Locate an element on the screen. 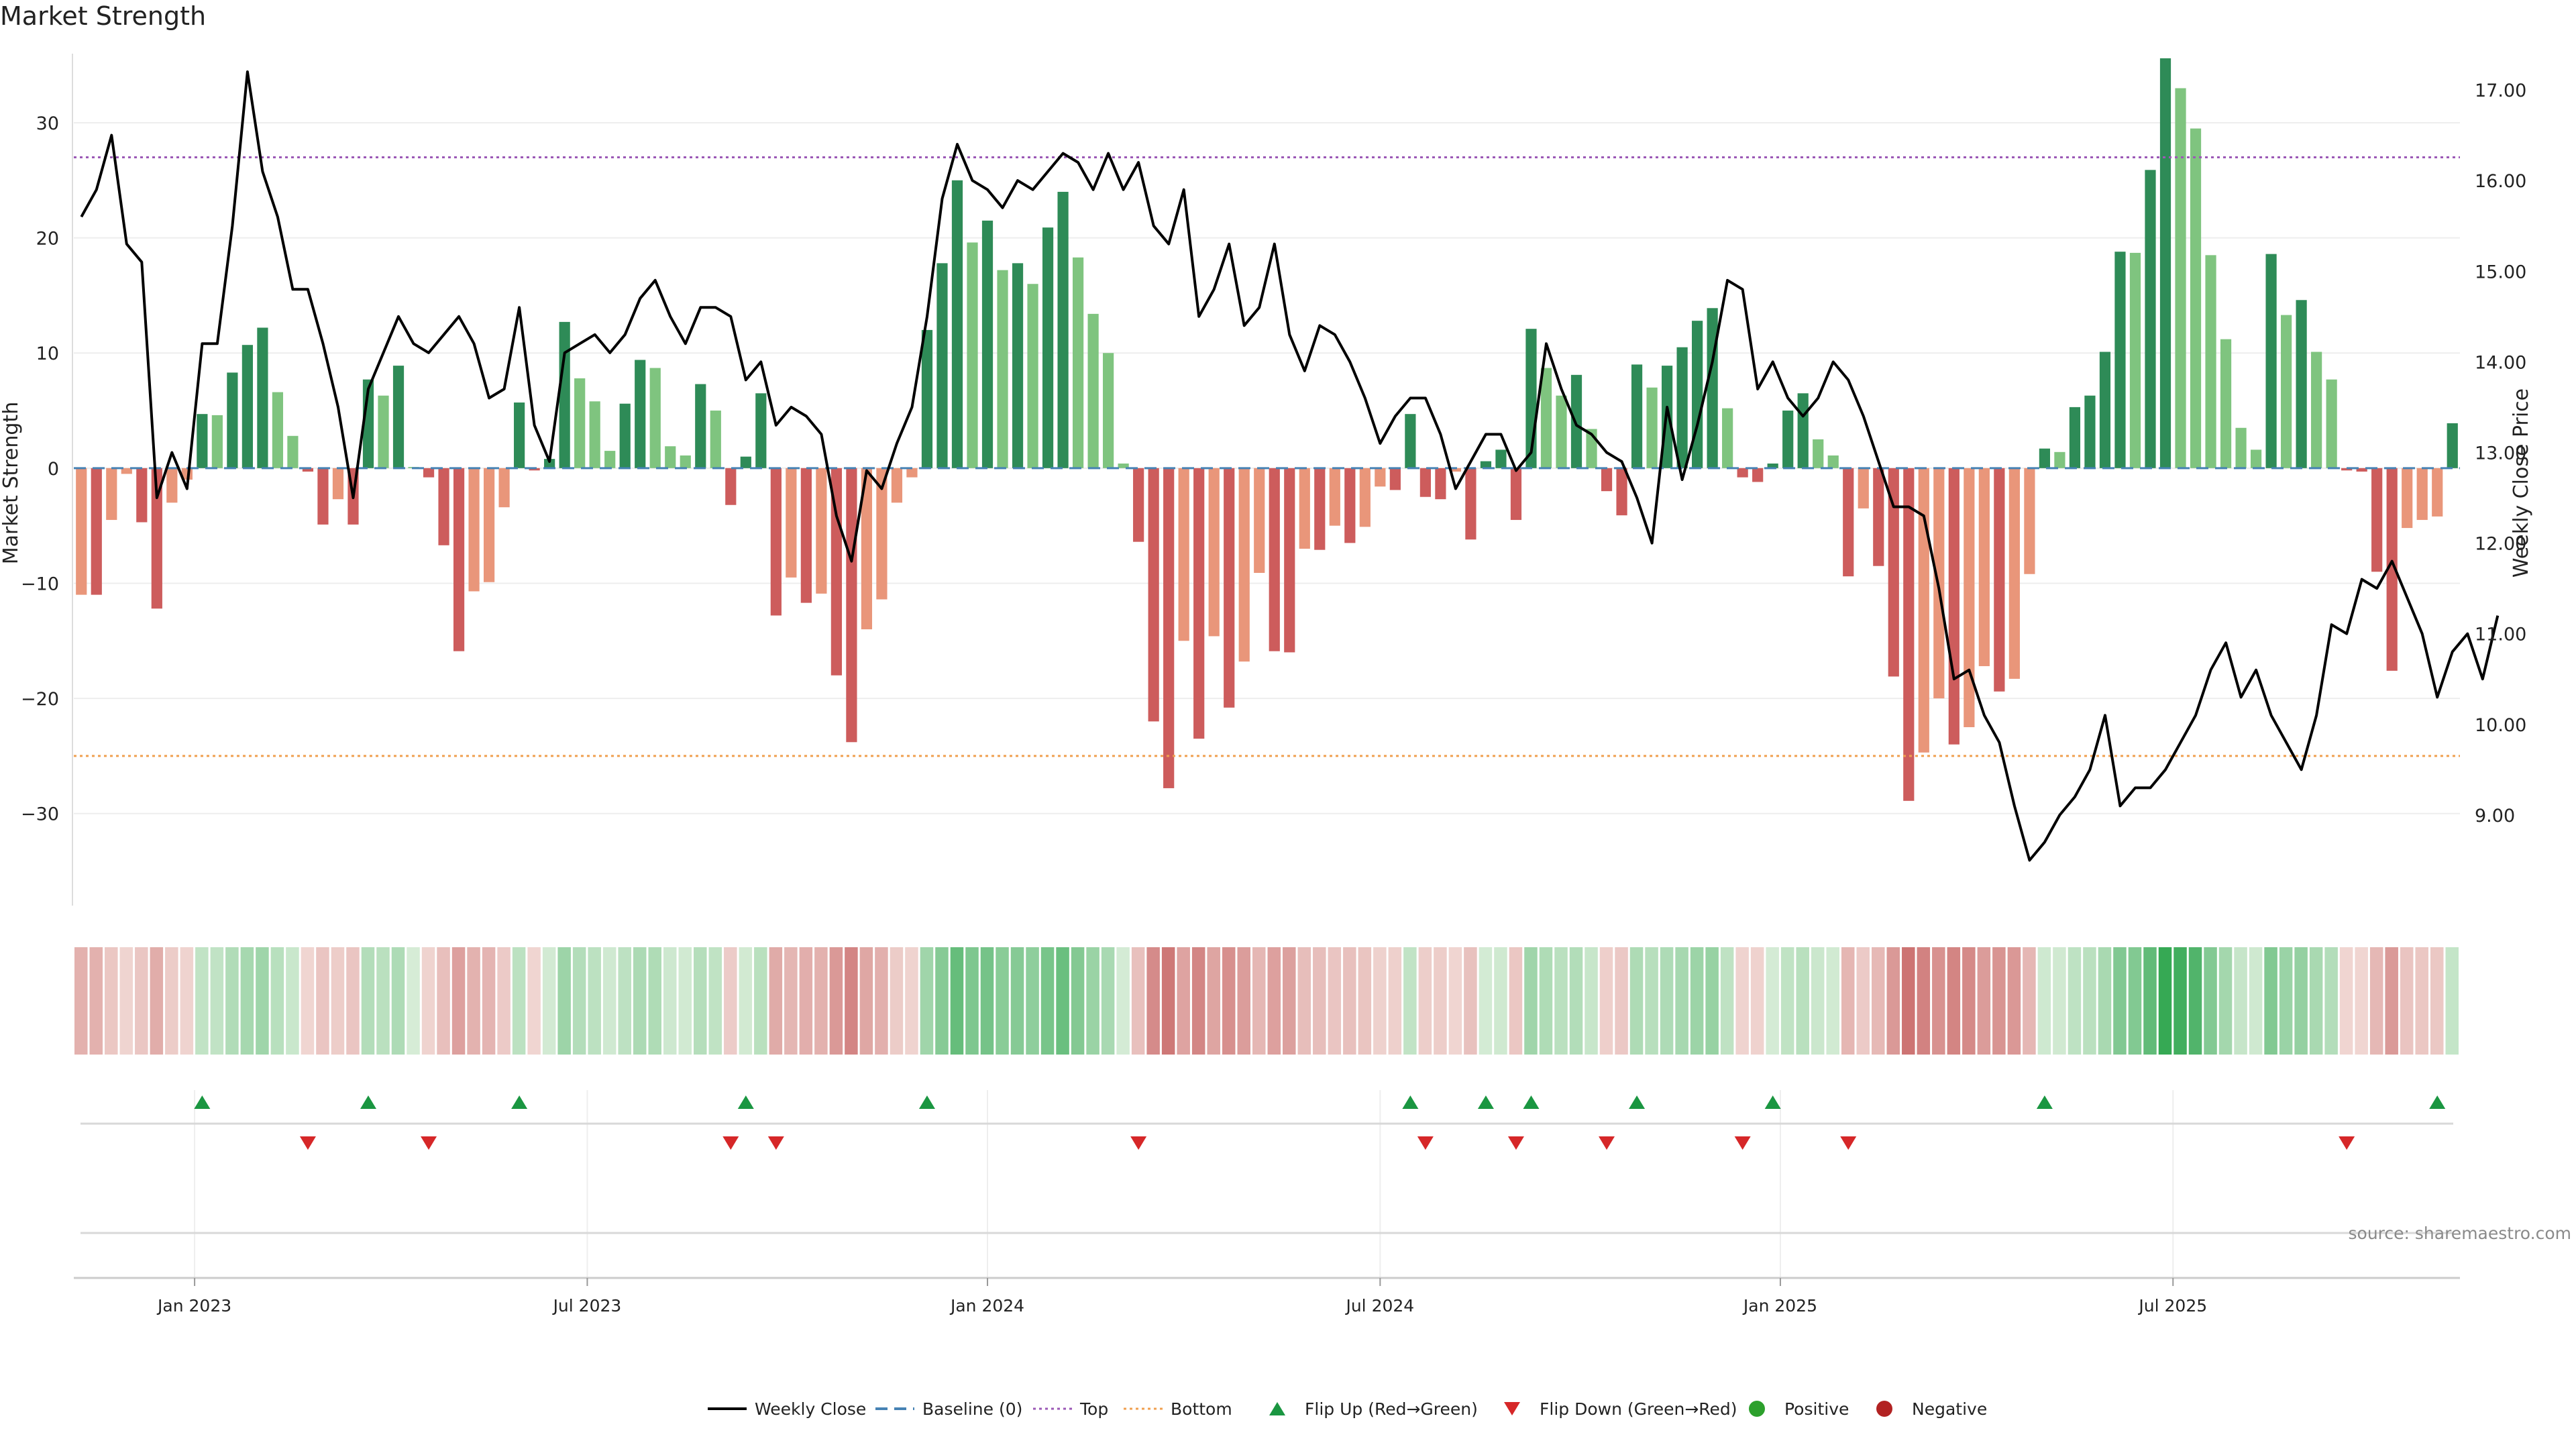 The image size is (2576, 1449). x-tick-label: Jul 2024 is located at coordinates (1379, 1306).